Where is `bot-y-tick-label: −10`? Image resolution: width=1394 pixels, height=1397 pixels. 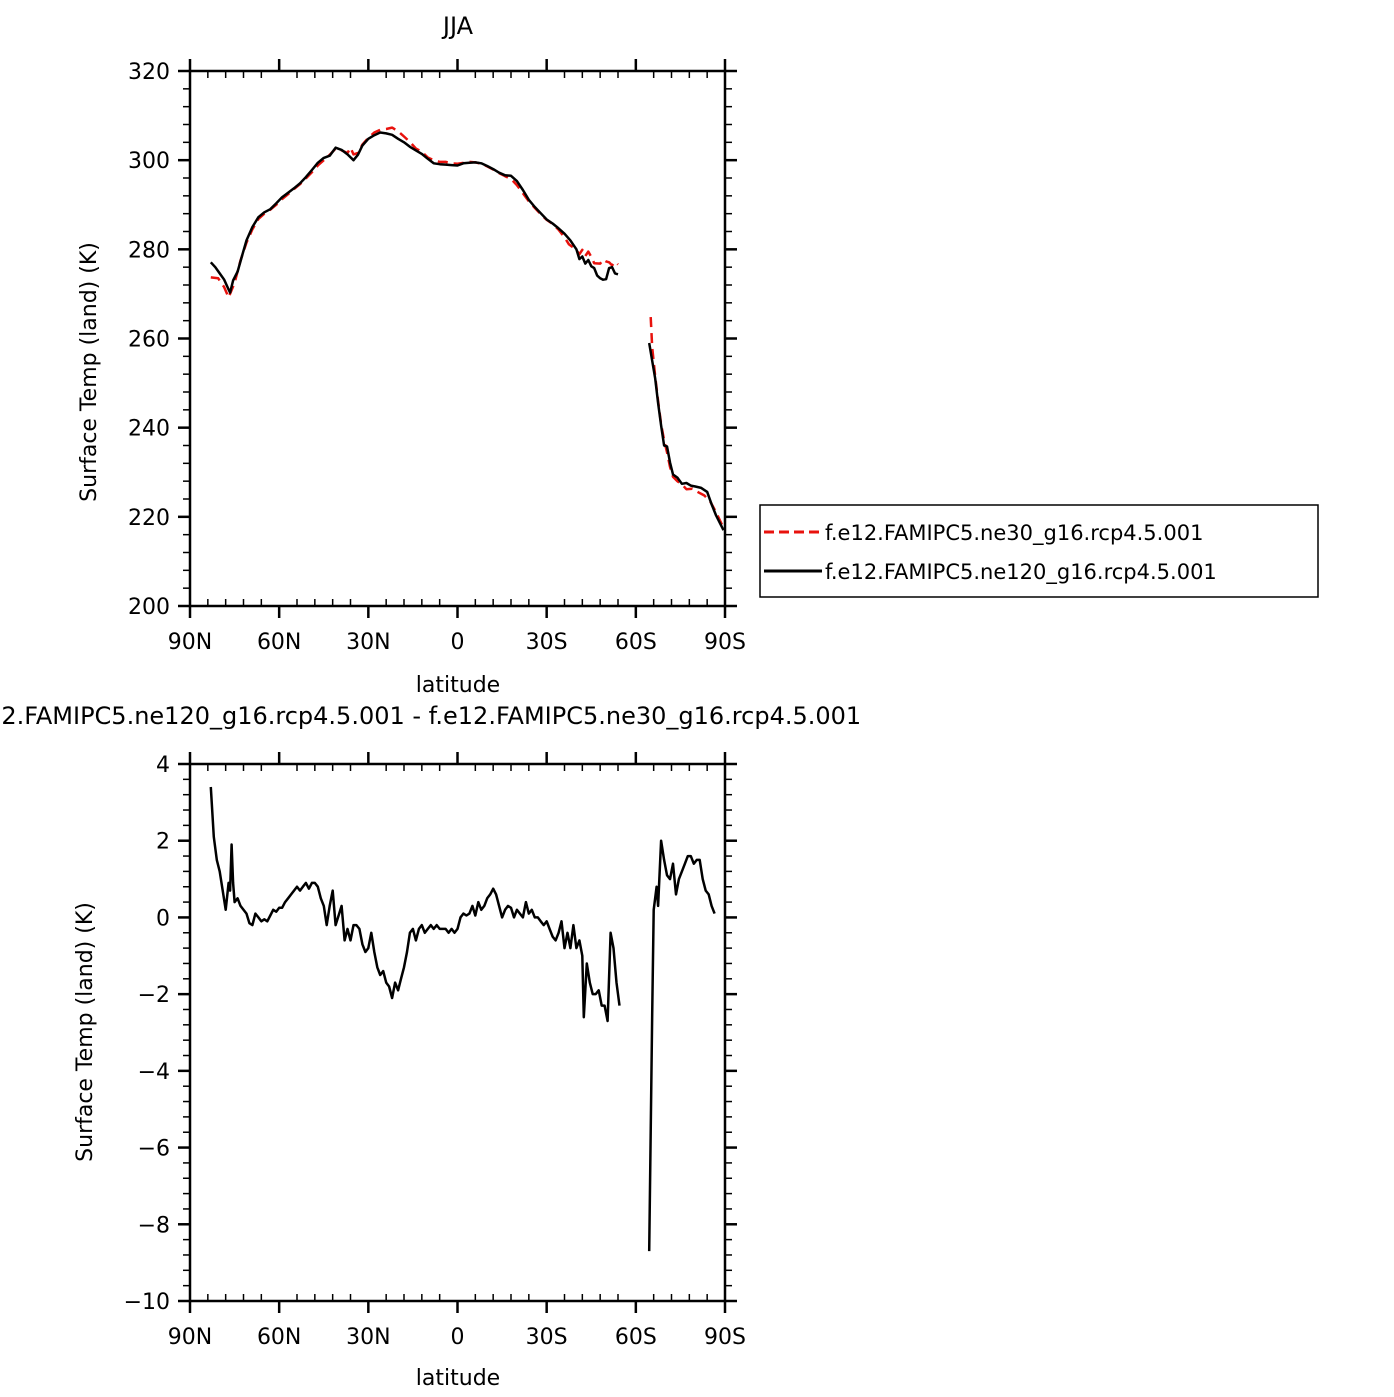
bot-y-tick-label: −10 is located at coordinates (147, 1302).